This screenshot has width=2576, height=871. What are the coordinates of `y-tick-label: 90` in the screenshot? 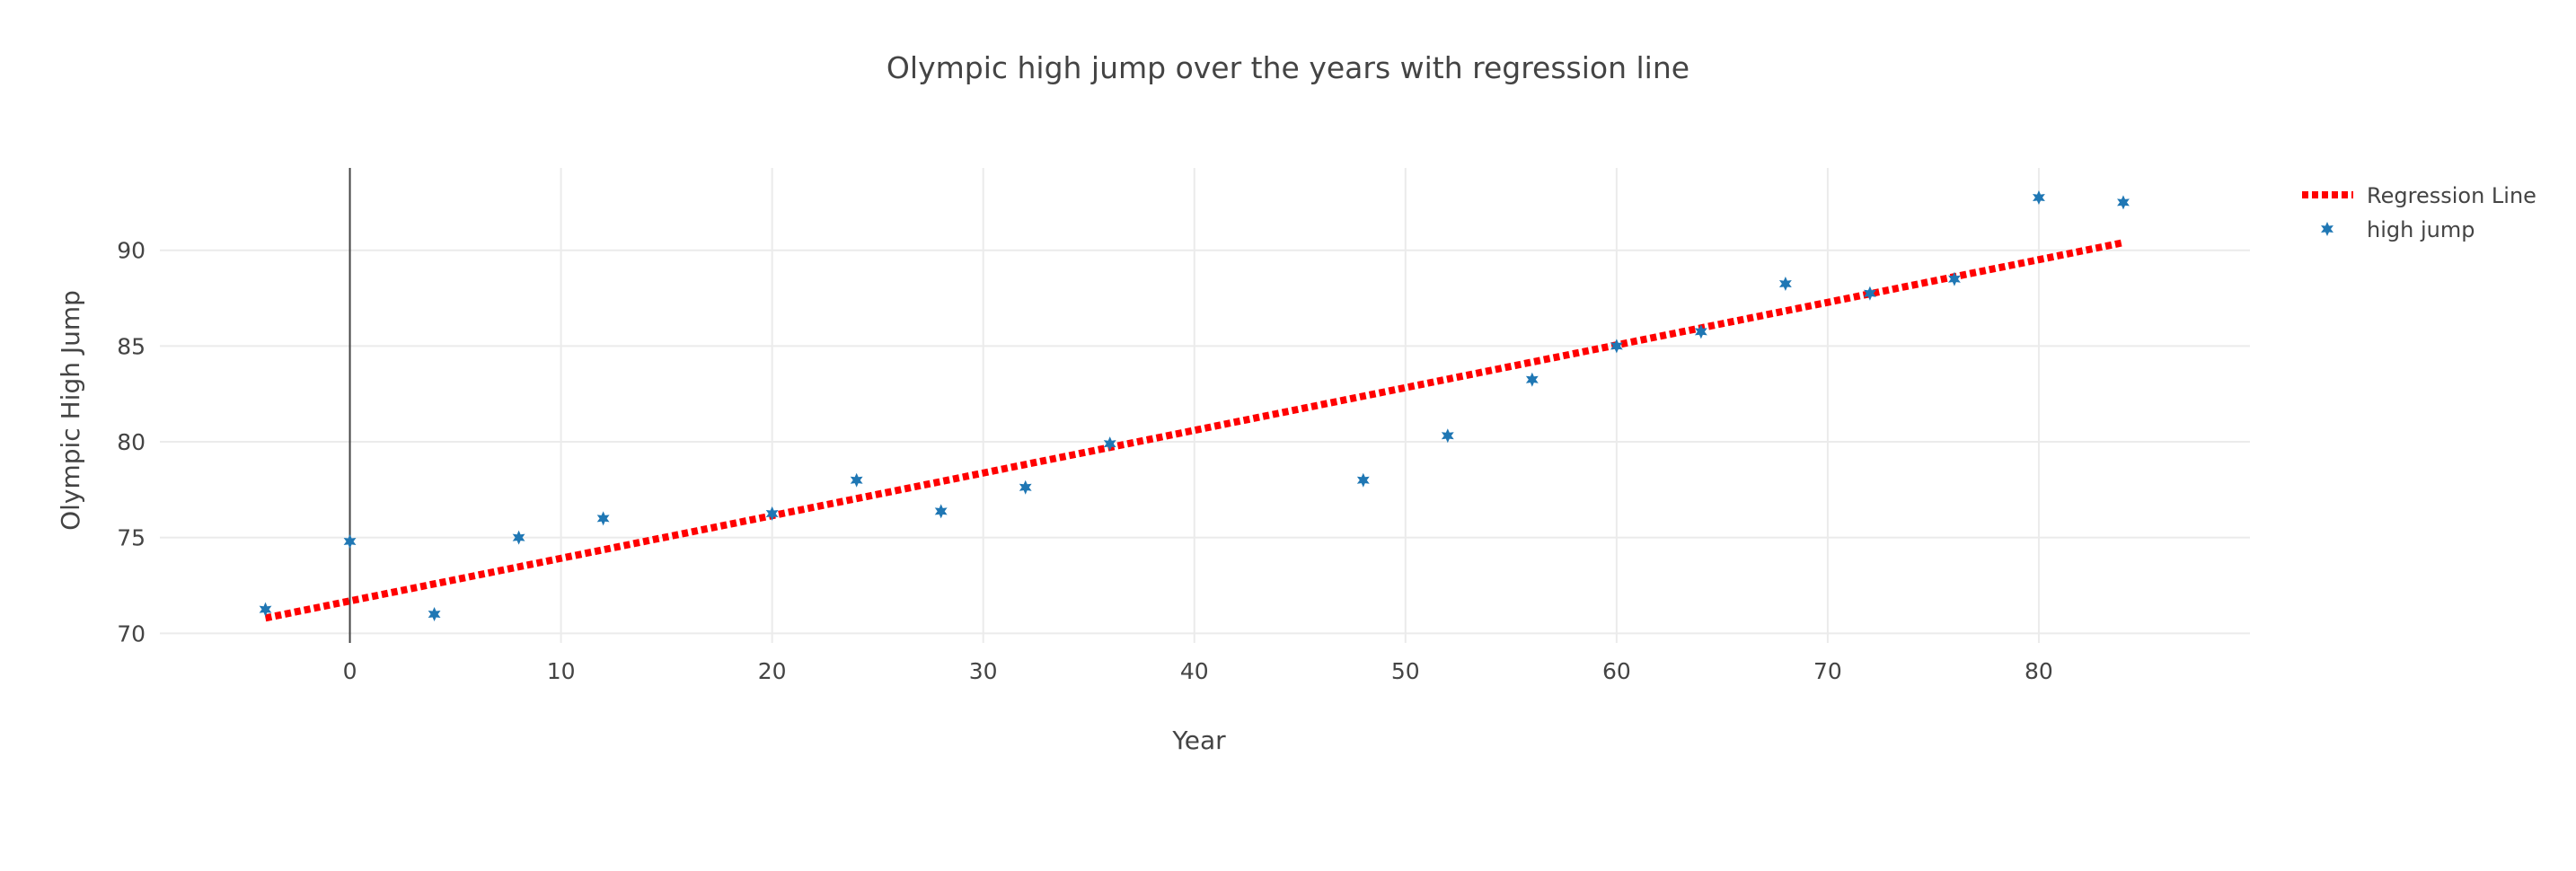 It's located at (131, 251).